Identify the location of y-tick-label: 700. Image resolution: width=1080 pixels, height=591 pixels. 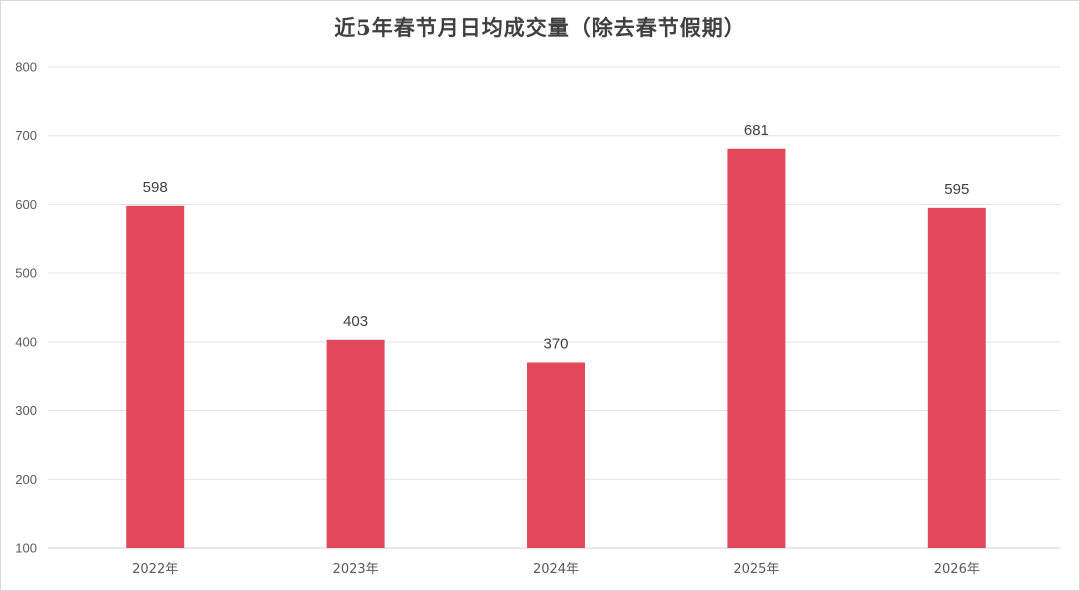
(26, 135).